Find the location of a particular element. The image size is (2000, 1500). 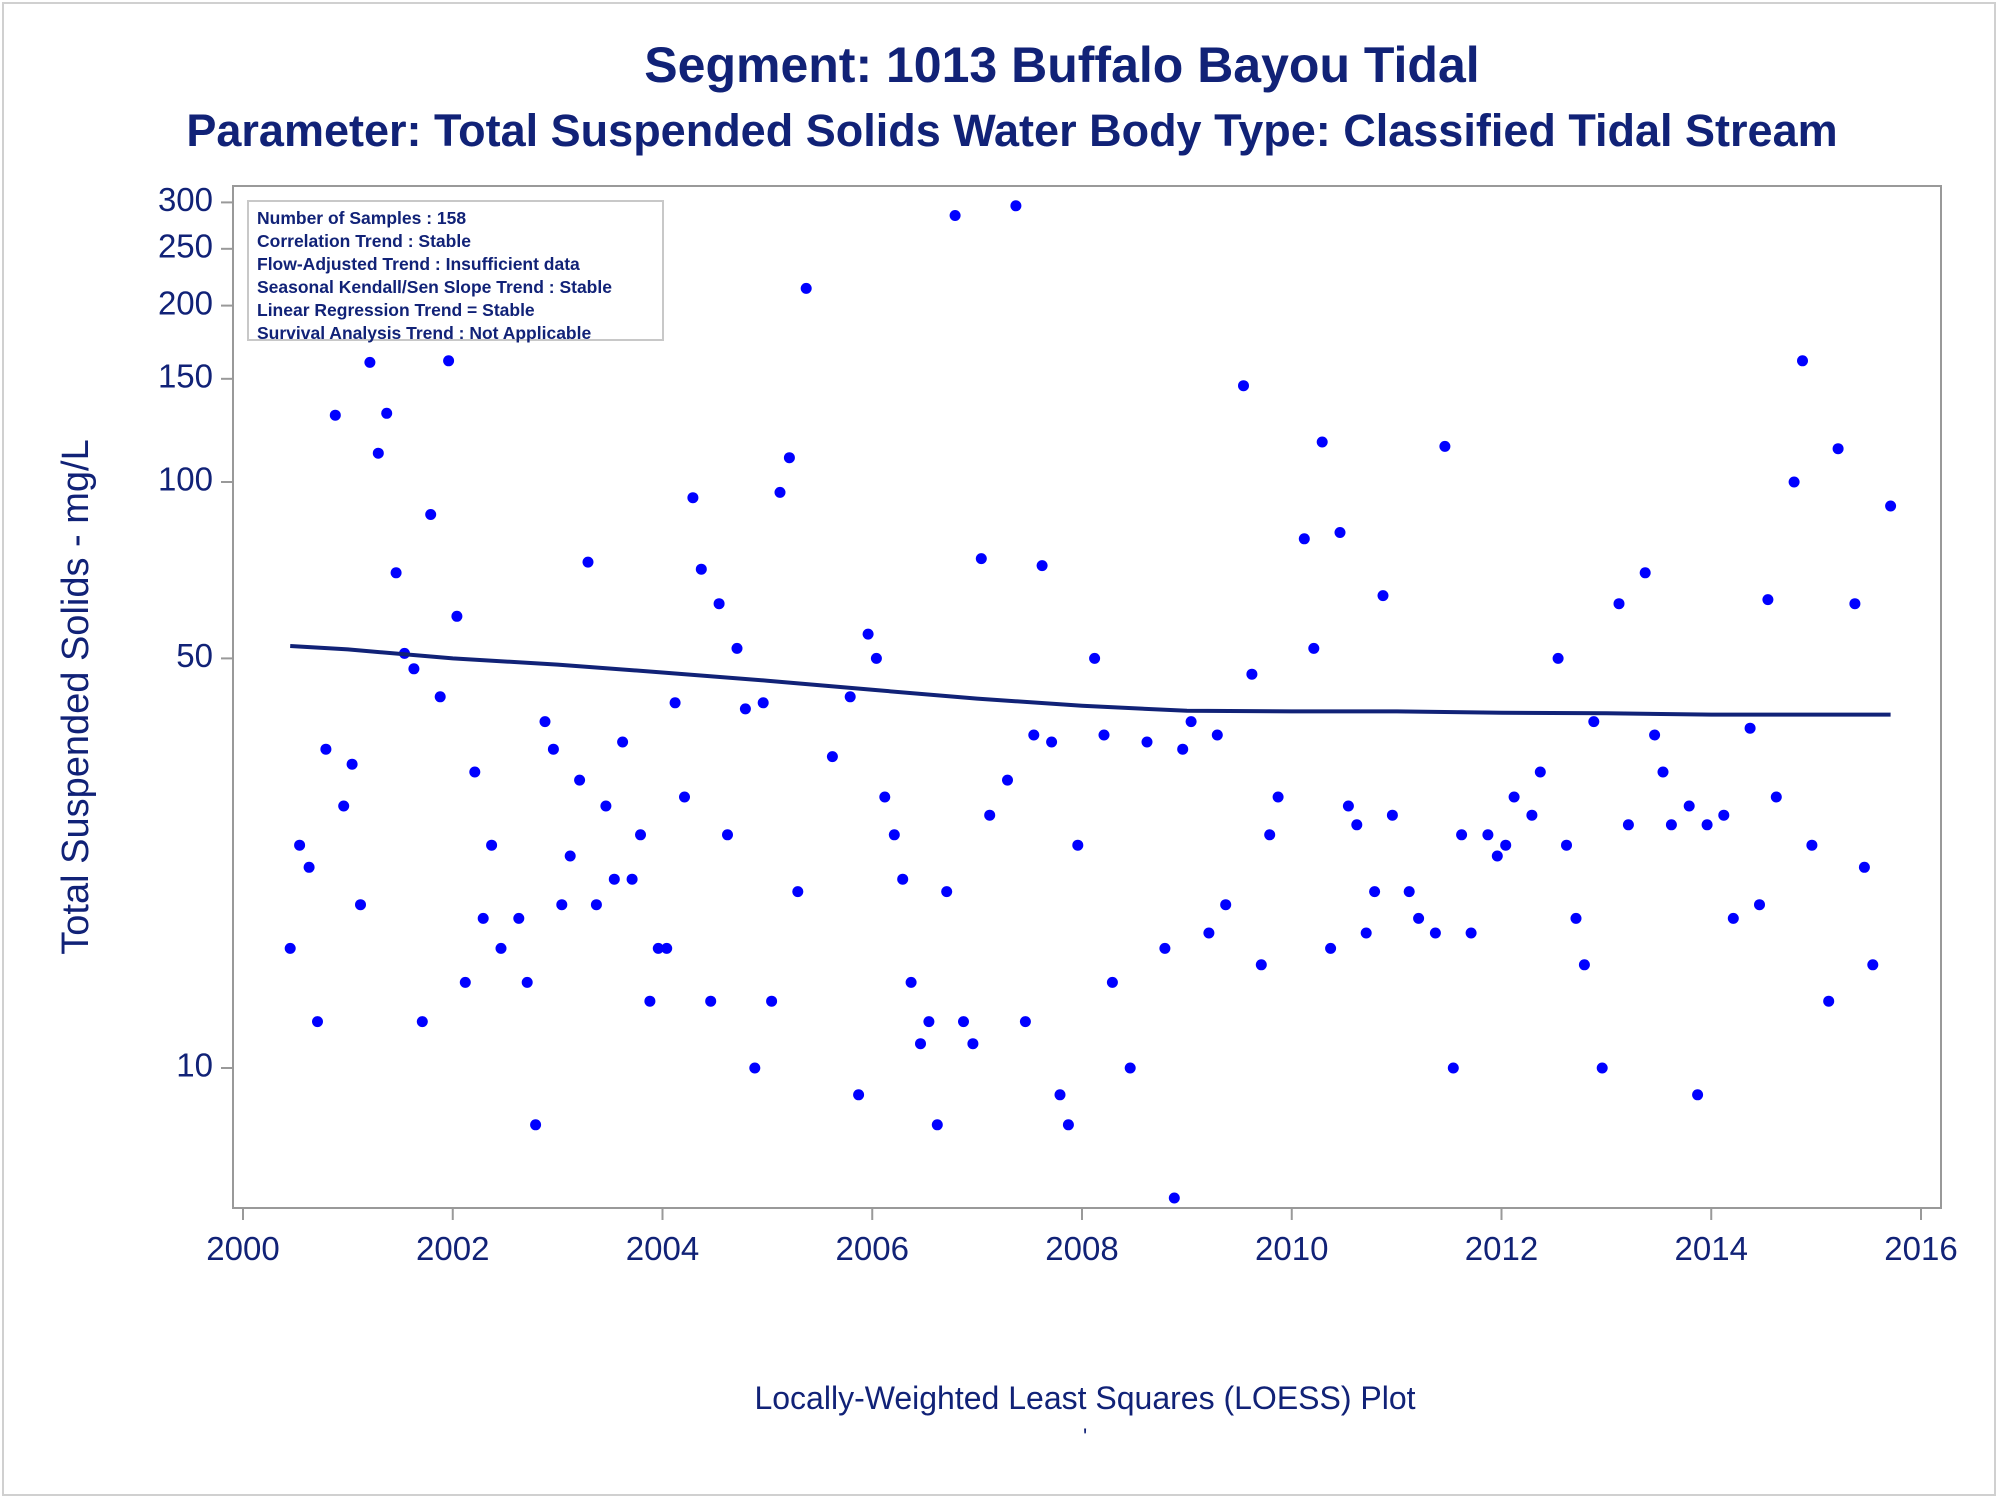

stat-line-samples: Number of Samples : 158 is located at coordinates (362, 218).